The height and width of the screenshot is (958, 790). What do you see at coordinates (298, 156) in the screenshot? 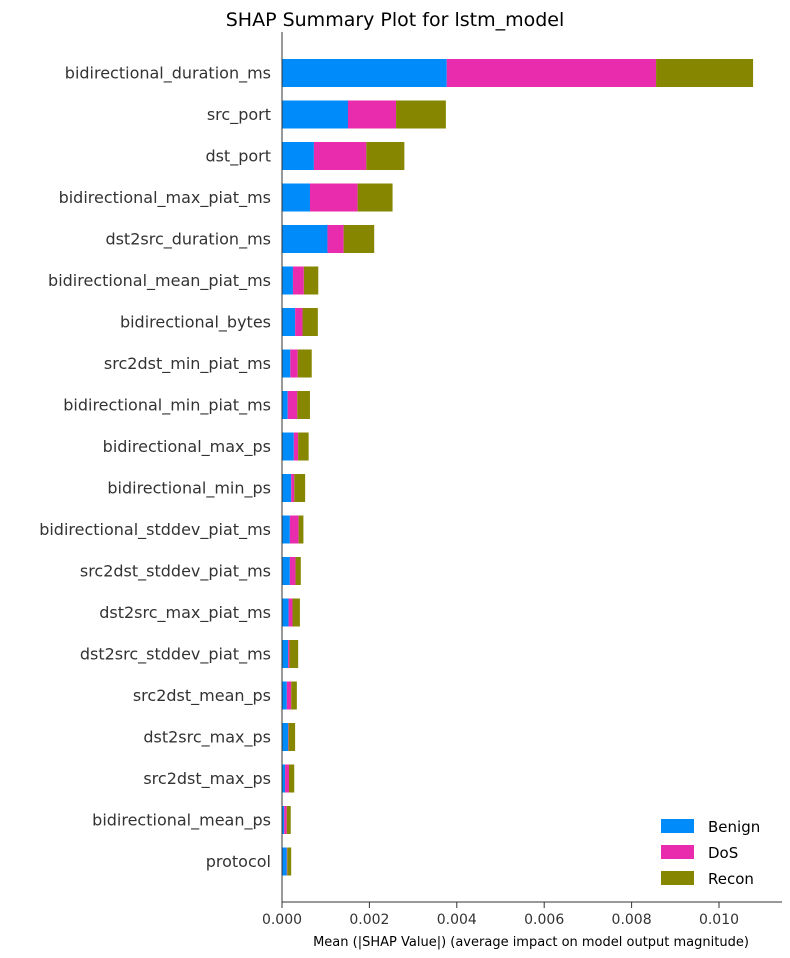
I see `bar-benign-dst-port` at bounding box center [298, 156].